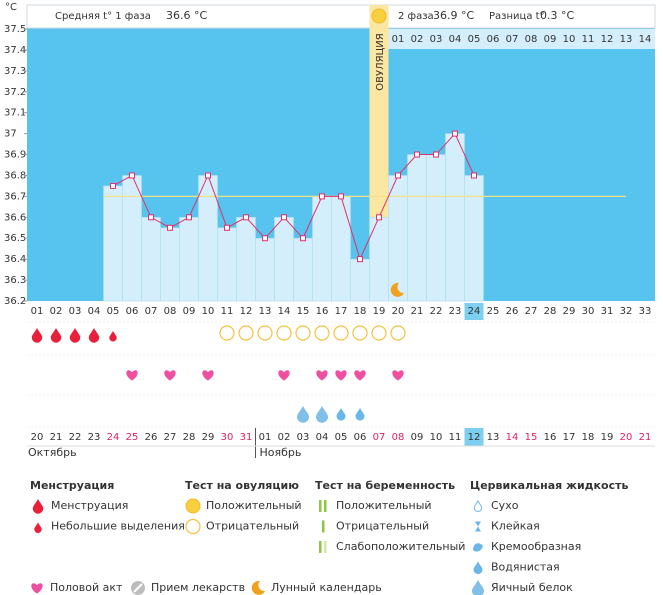 The image size is (663, 595). I want to click on date: 09, so click(417, 437).